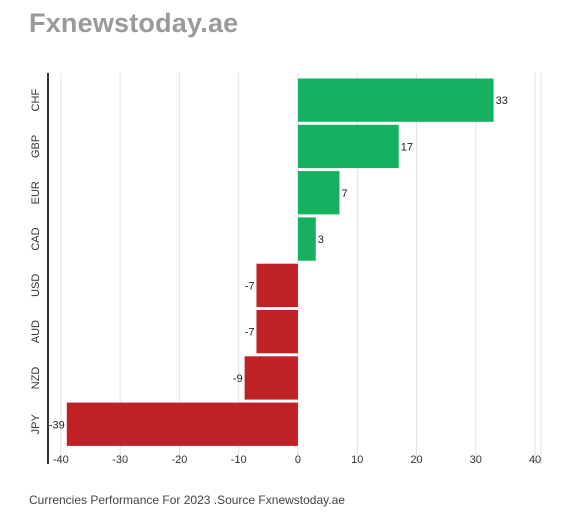  Describe the element at coordinates (36, 192) in the screenshot. I see `category-label-eur: EUR` at that location.